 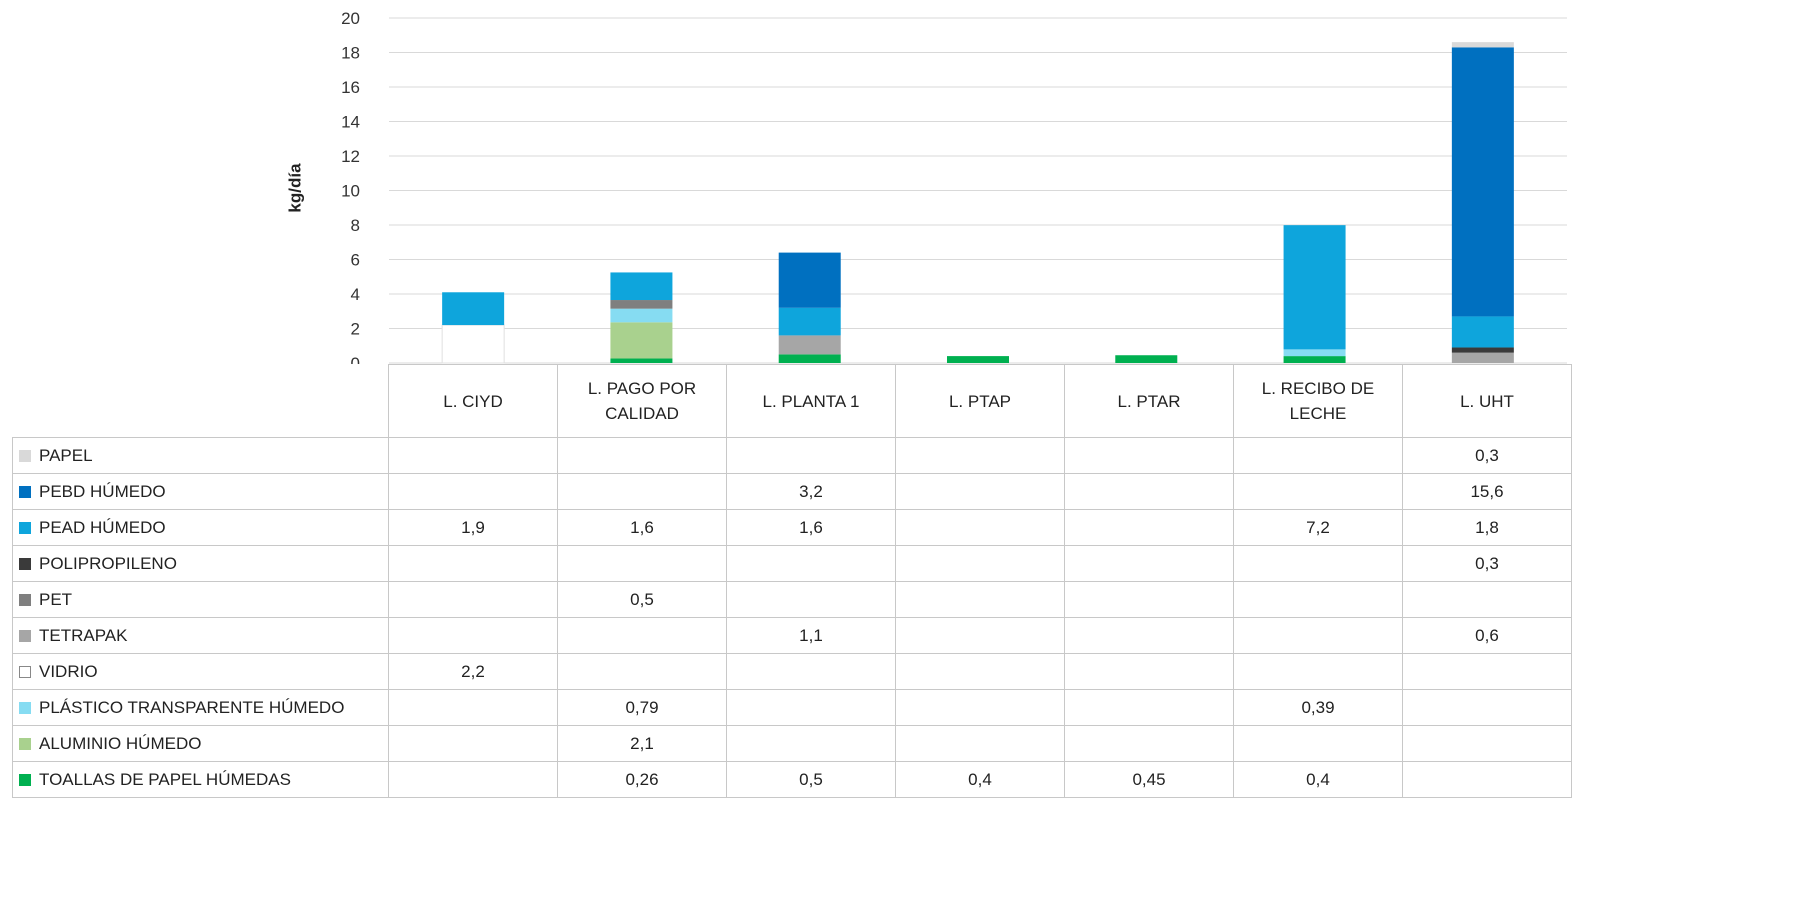 What do you see at coordinates (473, 671) in the screenshot?
I see `table-cell: 2,2` at bounding box center [473, 671].